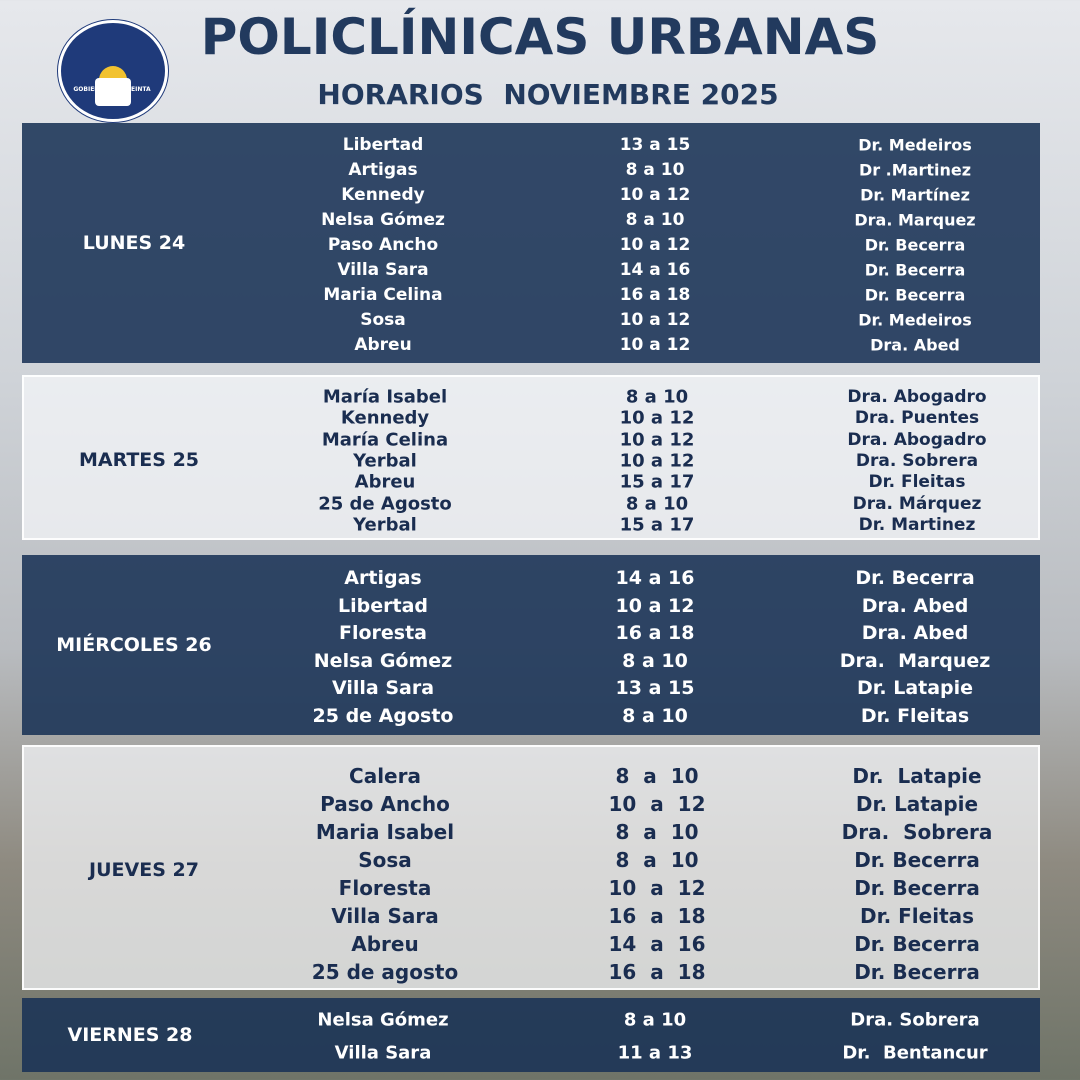 Image resolution: width=1080 pixels, height=1080 pixels. What do you see at coordinates (385, 397) in the screenshot?
I see `location: María Isabel` at bounding box center [385, 397].